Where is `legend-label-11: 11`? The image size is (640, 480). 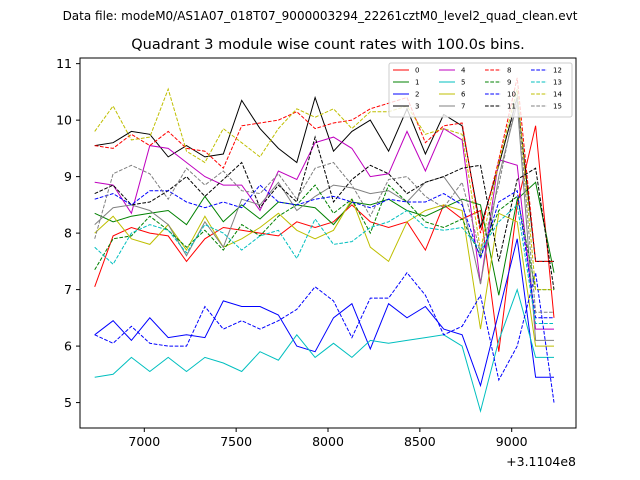
legend-label-11: 11 is located at coordinates (511, 107).